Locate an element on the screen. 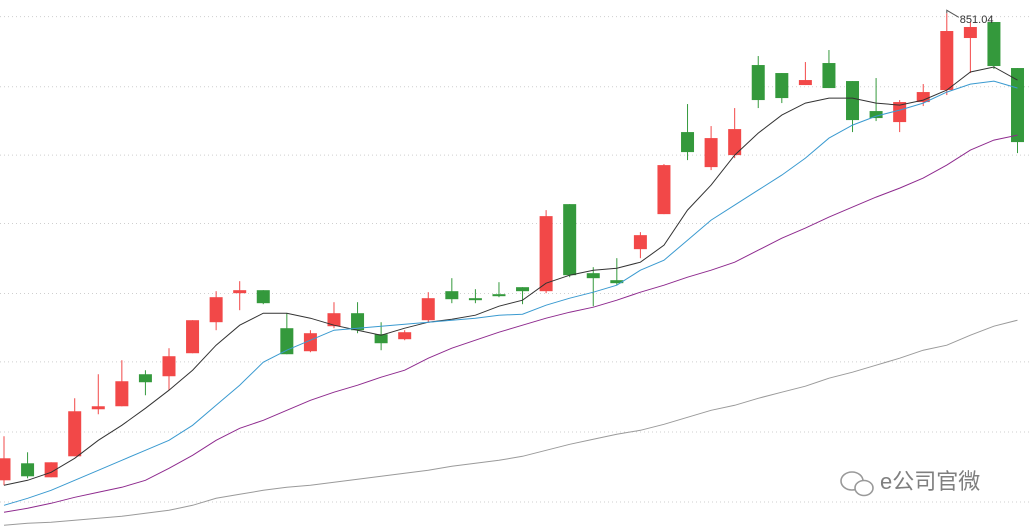 The width and height of the screenshot is (1030, 527). annotation-pointer is located at coordinates (953, 13).